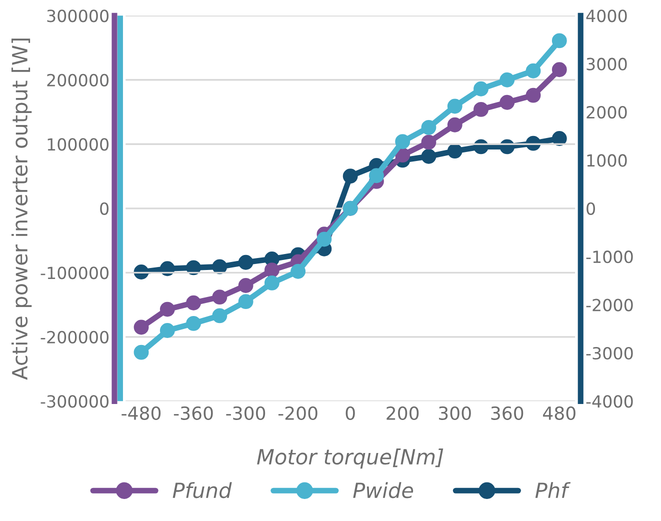 The width and height of the screenshot is (661, 521). What do you see at coordinates (74, 401) in the screenshot?
I see `y-tick-label: -300000` at bounding box center [74, 401].